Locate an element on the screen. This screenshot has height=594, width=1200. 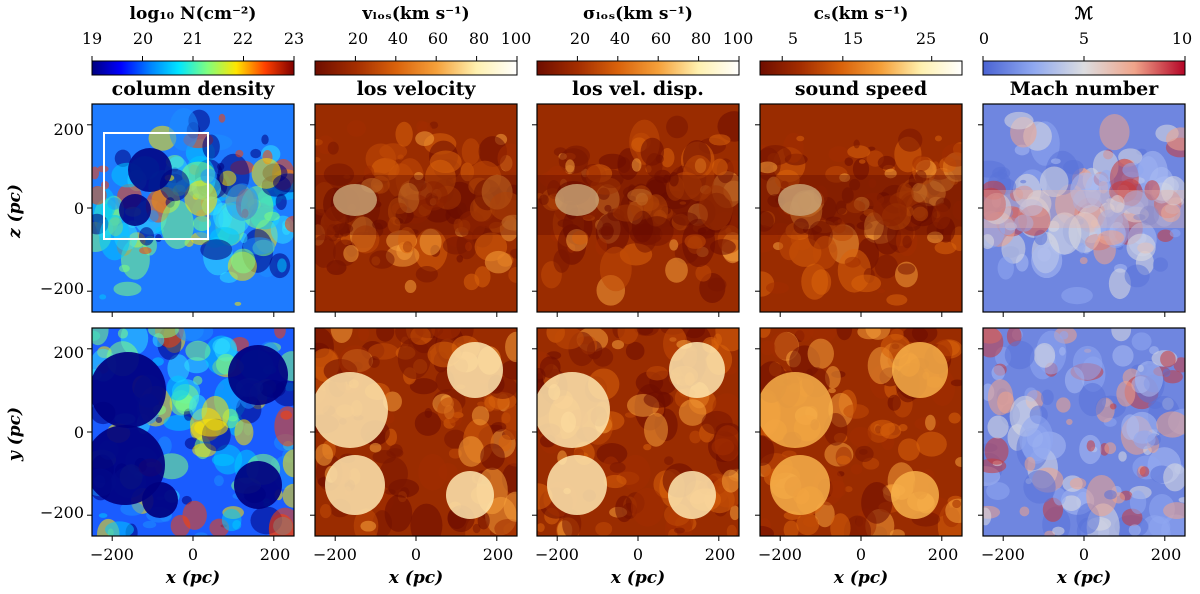
cb0-tick: 19 is located at coordinates (92, 38).